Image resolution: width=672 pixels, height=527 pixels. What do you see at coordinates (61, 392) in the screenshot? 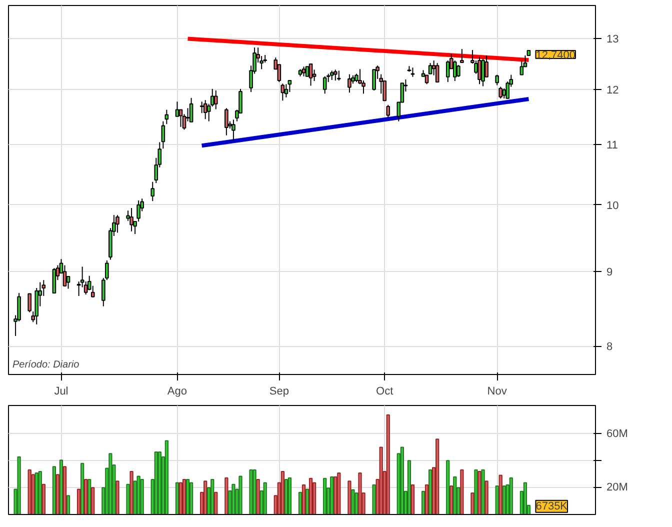
I see `x-tick-label: Jul` at bounding box center [61, 392].